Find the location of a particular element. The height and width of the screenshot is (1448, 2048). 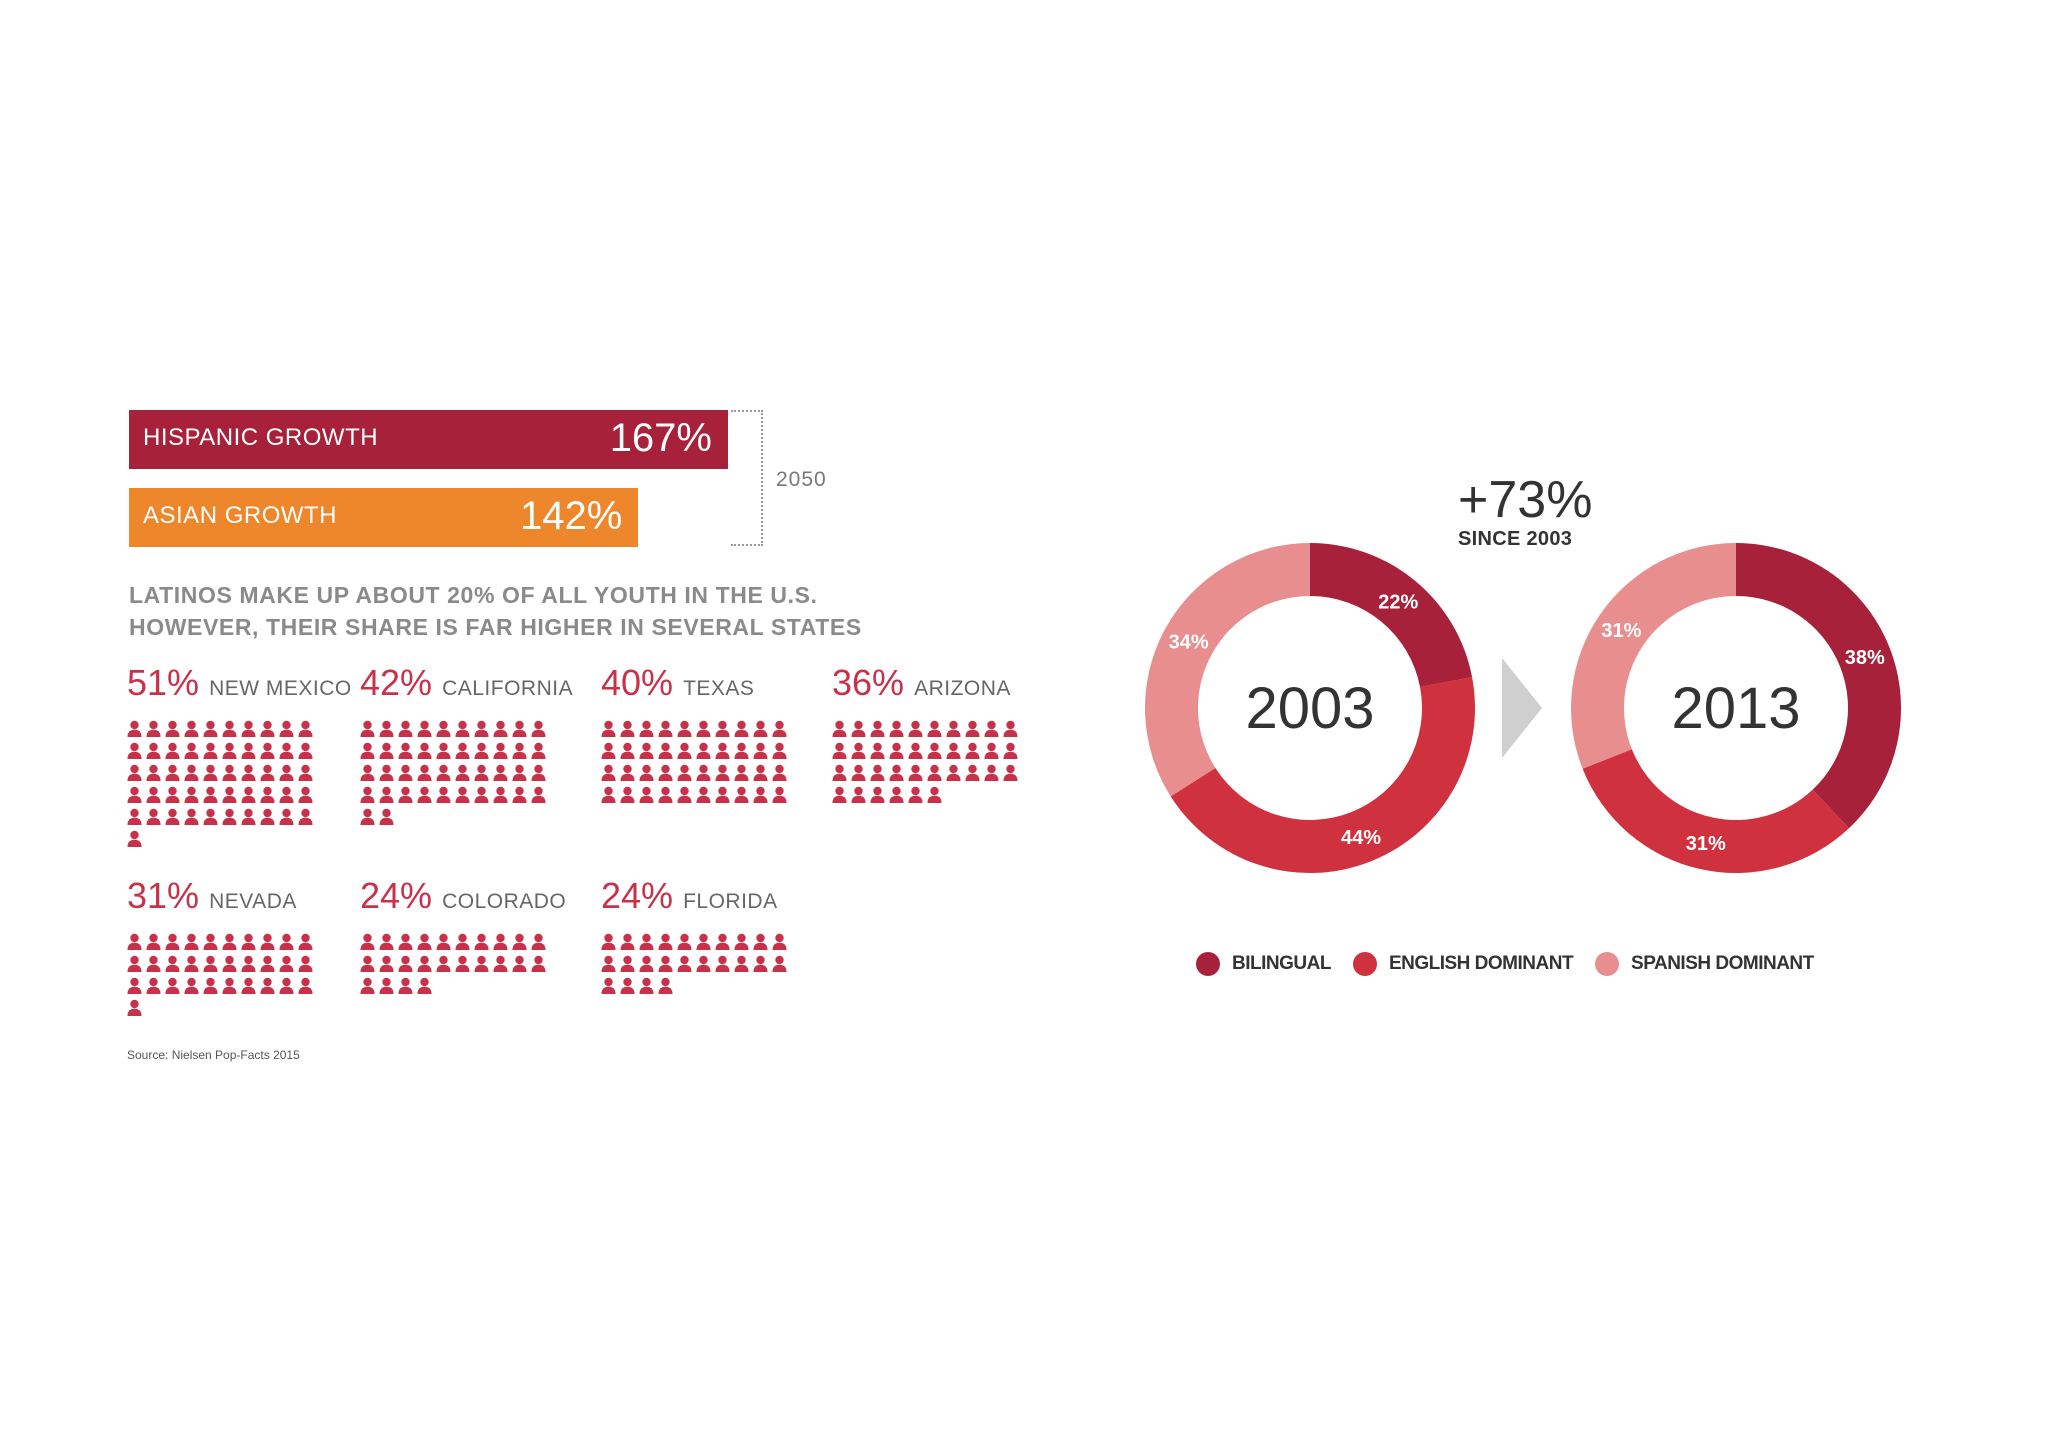

legend-item-english-dominant: ENGLISH DOMINANT is located at coordinates (1463, 964).